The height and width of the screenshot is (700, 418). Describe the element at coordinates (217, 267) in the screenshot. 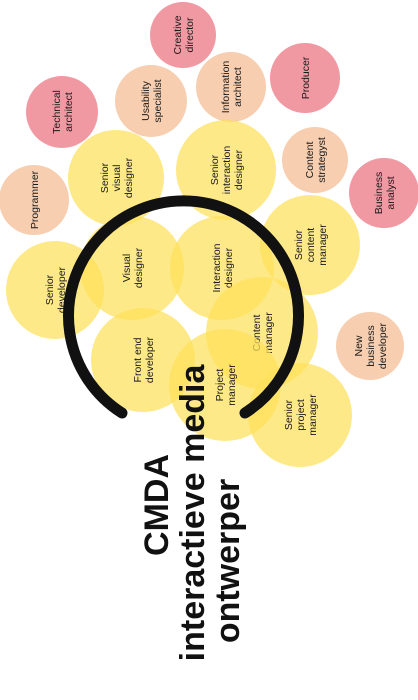

I see `bubble-label-line: Interaction` at that location.